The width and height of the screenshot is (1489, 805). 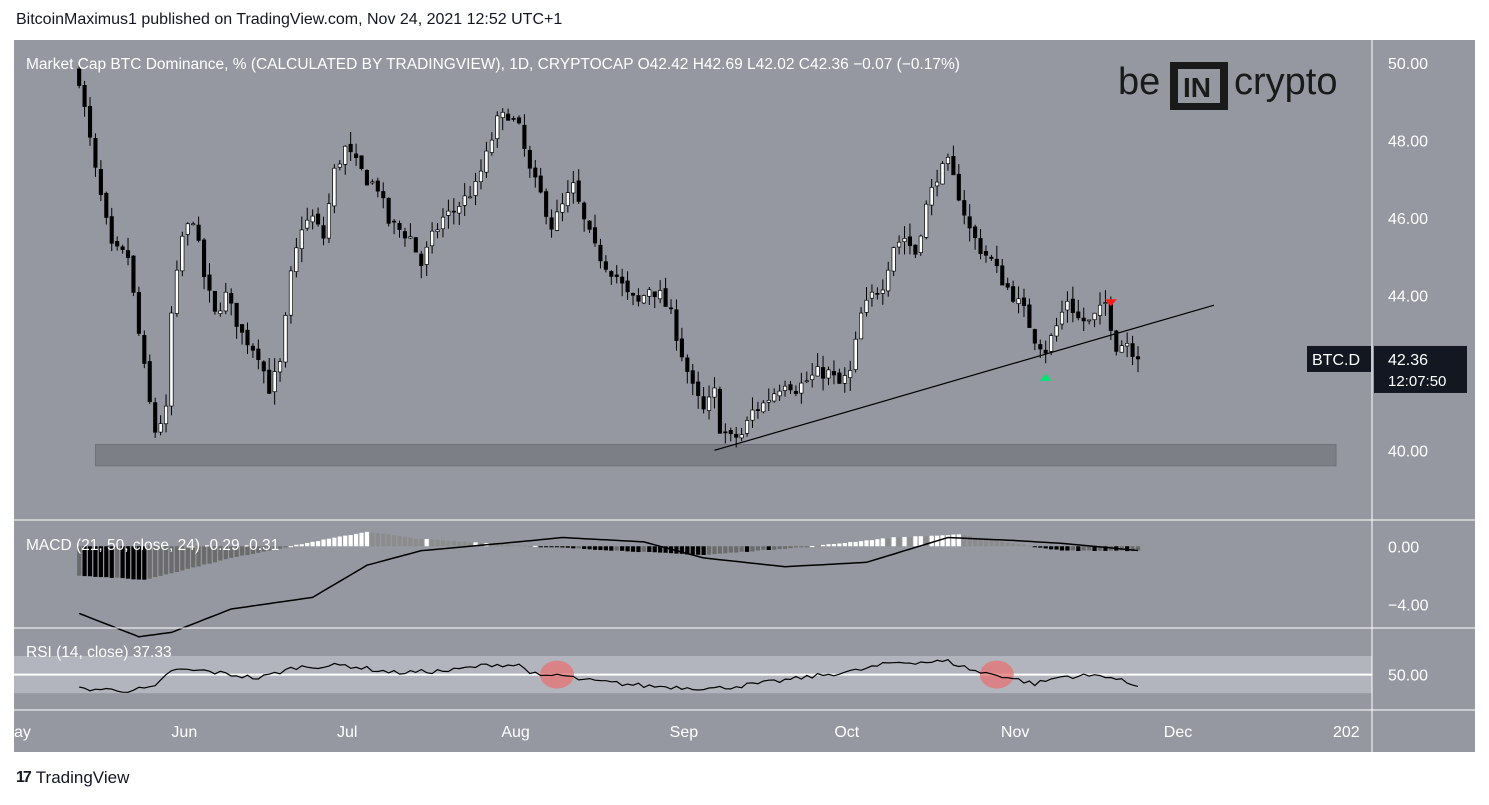 What do you see at coordinates (644, 64) in the screenshot?
I see `legend-open-label: O` at bounding box center [644, 64].